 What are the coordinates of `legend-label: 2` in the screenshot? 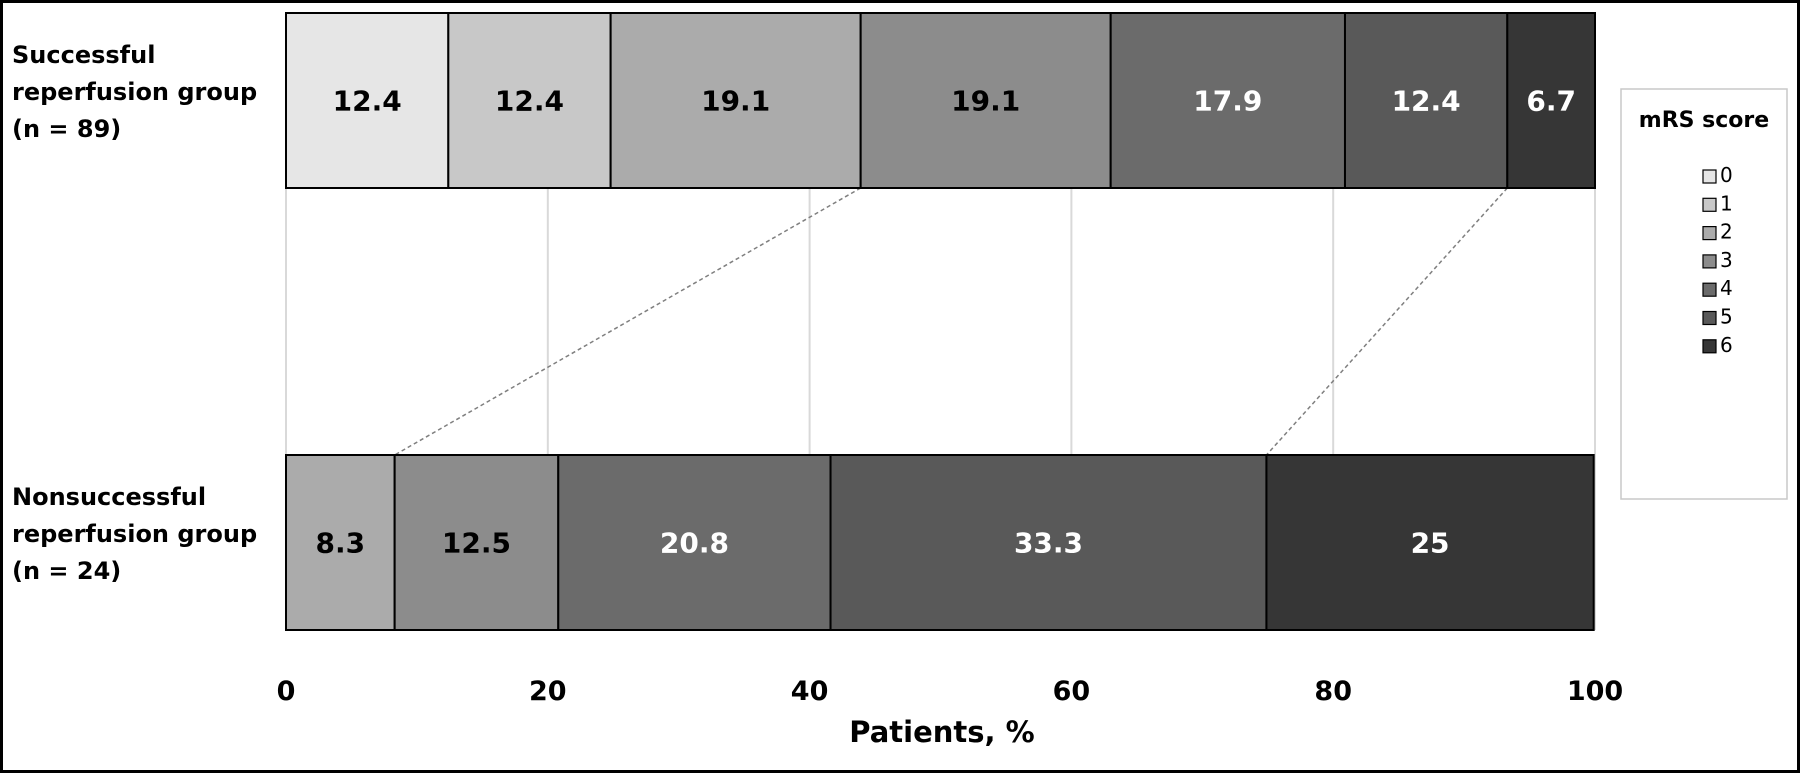 It's located at (1726, 232).